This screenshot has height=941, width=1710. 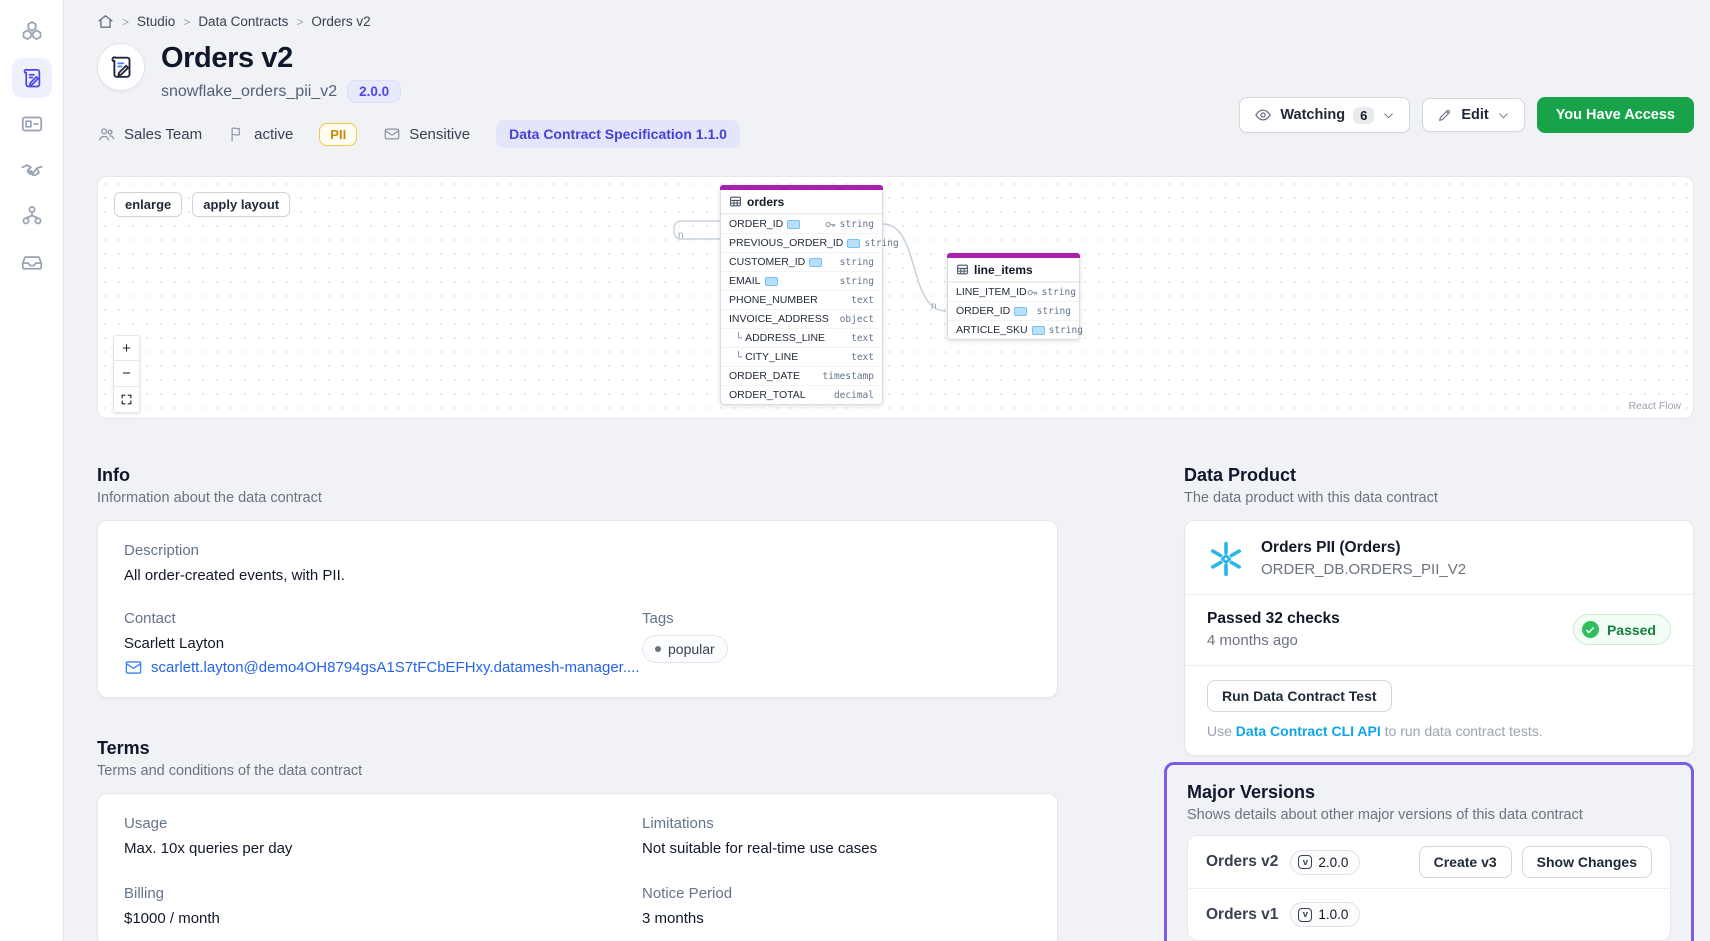 What do you see at coordinates (243, 21) in the screenshot?
I see `breadcrumb-data-contracts: Data Contracts` at bounding box center [243, 21].